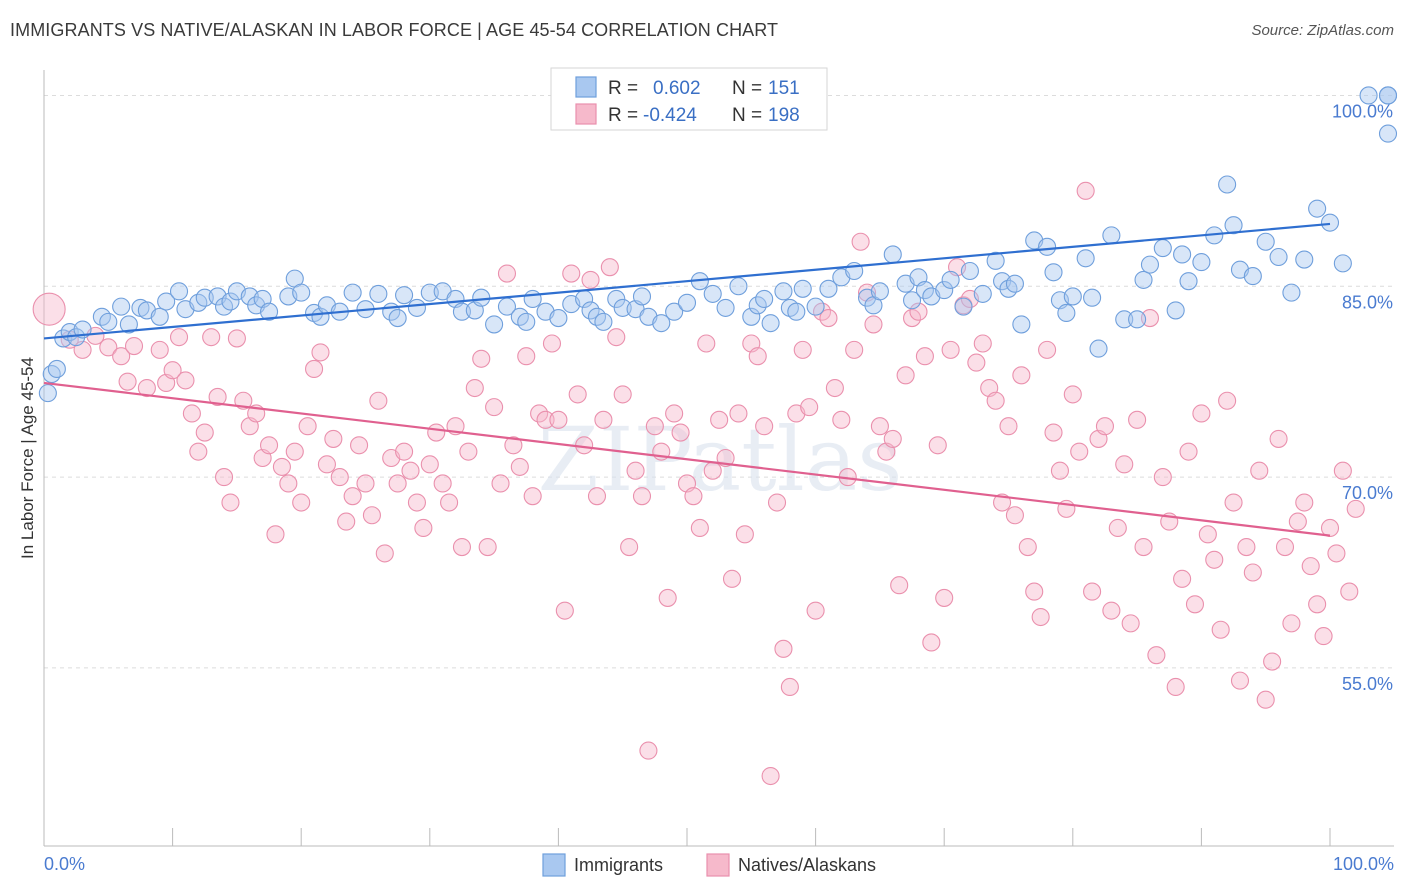 This screenshot has width=1406, height=892. I want to click on y-tick-label: 55.0%, so click(1367, 684).